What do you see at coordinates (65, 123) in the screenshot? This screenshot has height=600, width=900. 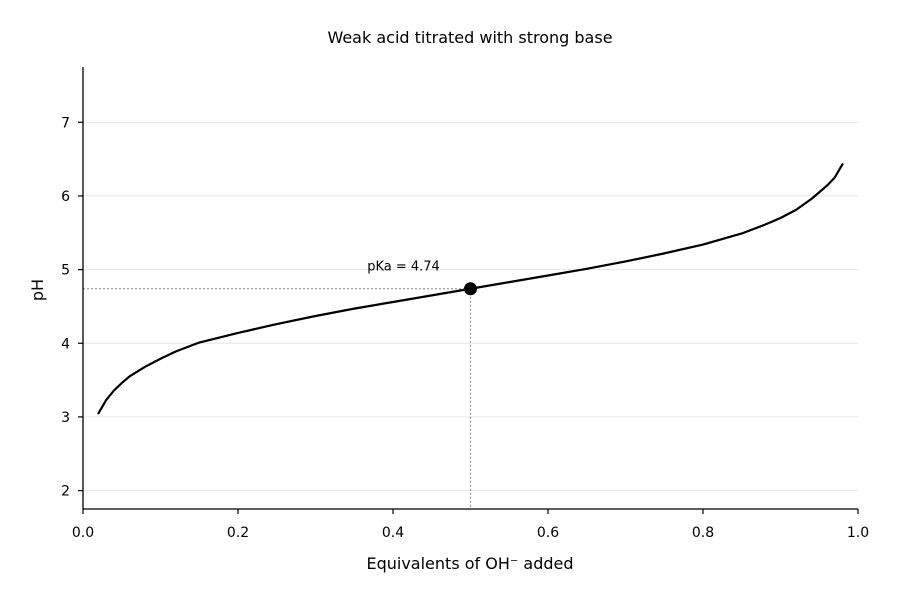 I see `y-tick-label-5: 7` at bounding box center [65, 123].